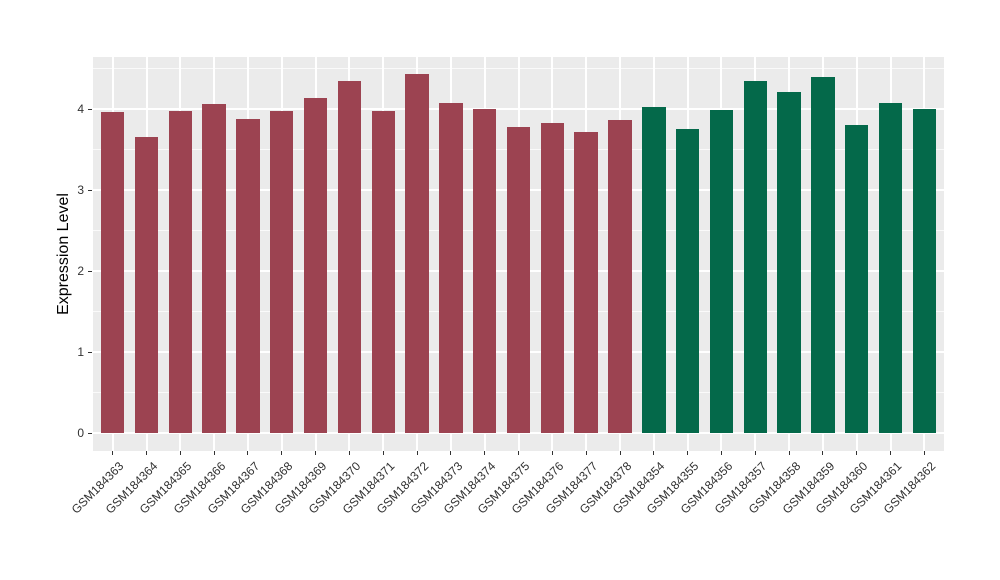  What do you see at coordinates (80, 271) in the screenshot?
I see `y-tick-label: 2` at bounding box center [80, 271].